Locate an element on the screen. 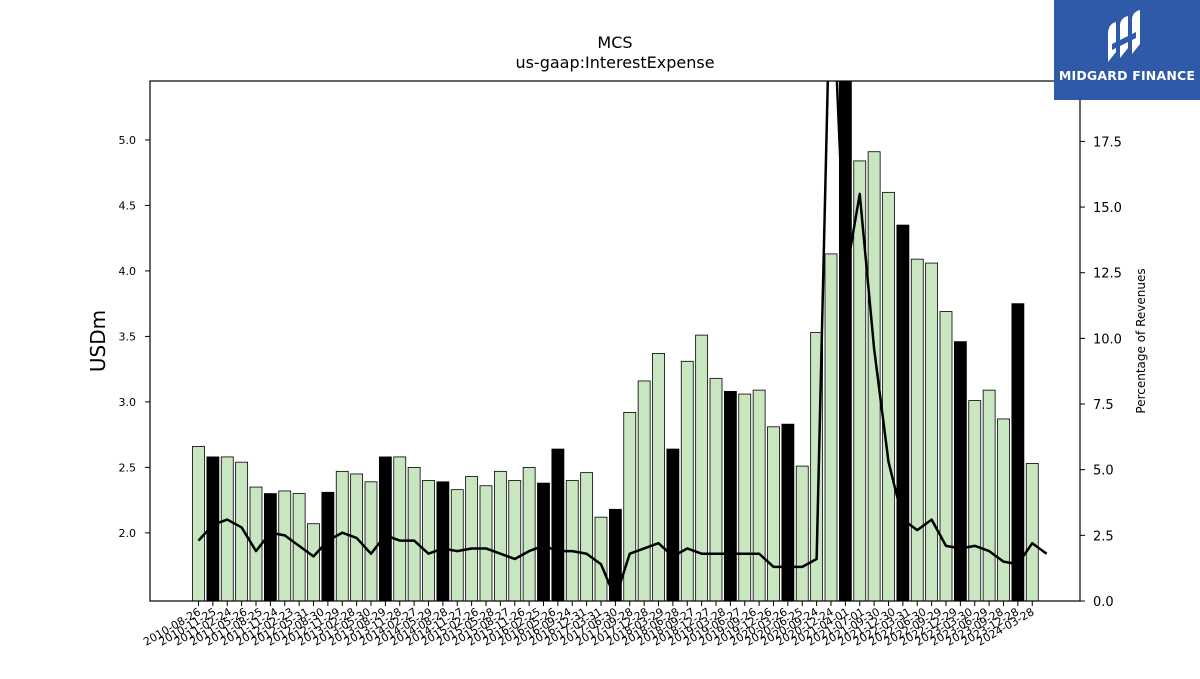 This screenshot has width=1200, height=679. y-axis-label: USDm is located at coordinates (98, 341).